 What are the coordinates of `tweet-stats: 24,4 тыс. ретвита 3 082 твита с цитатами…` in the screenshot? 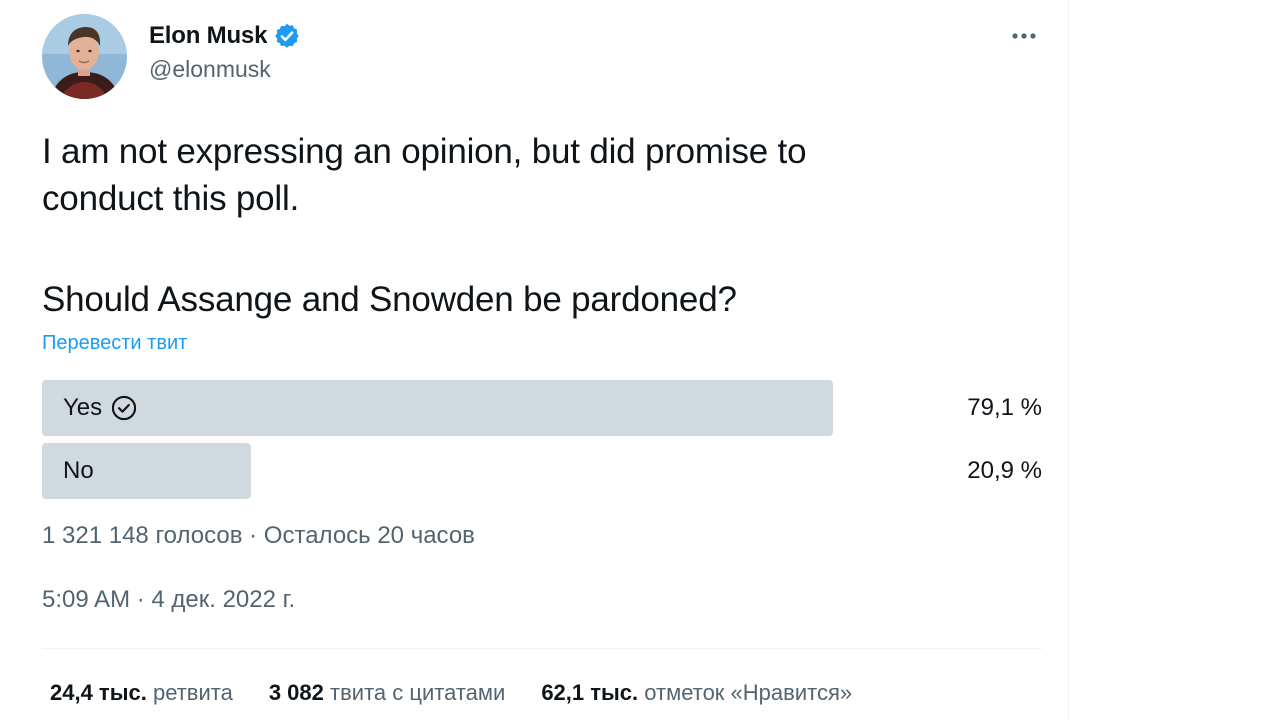 It's located at (451, 693).